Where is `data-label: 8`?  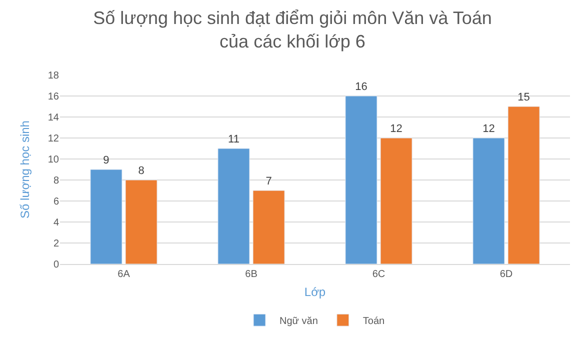
data-label: 8 is located at coordinates (141, 171).